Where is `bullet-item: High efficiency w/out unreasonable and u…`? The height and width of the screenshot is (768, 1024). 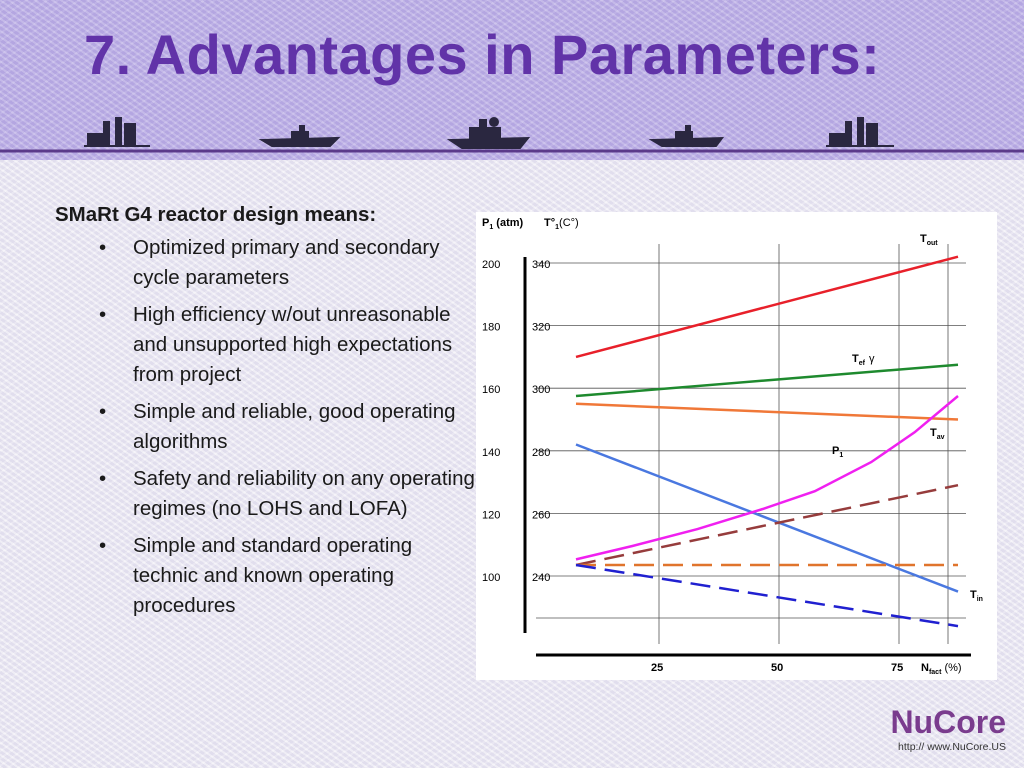
bullet-item: High efficiency w/out unreasonable and u… is located at coordinates (265, 345).